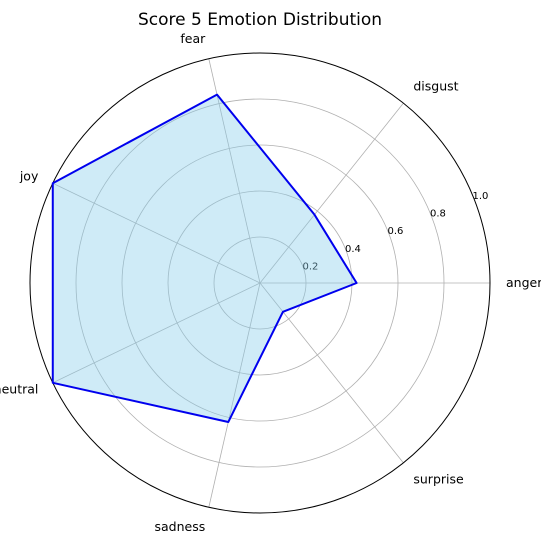  Describe the element at coordinates (156, 333) in the screenshot. I see `spoke-neutral` at that location.